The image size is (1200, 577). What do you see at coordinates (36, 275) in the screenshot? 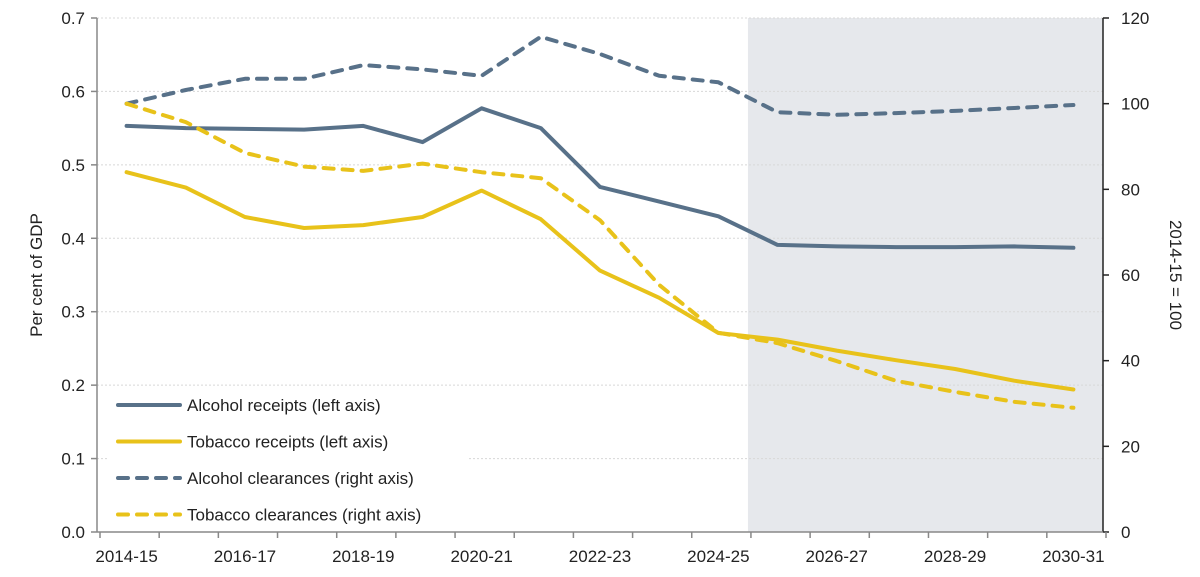
I see `y-axis-label: Per cent of GDP` at bounding box center [36, 275].